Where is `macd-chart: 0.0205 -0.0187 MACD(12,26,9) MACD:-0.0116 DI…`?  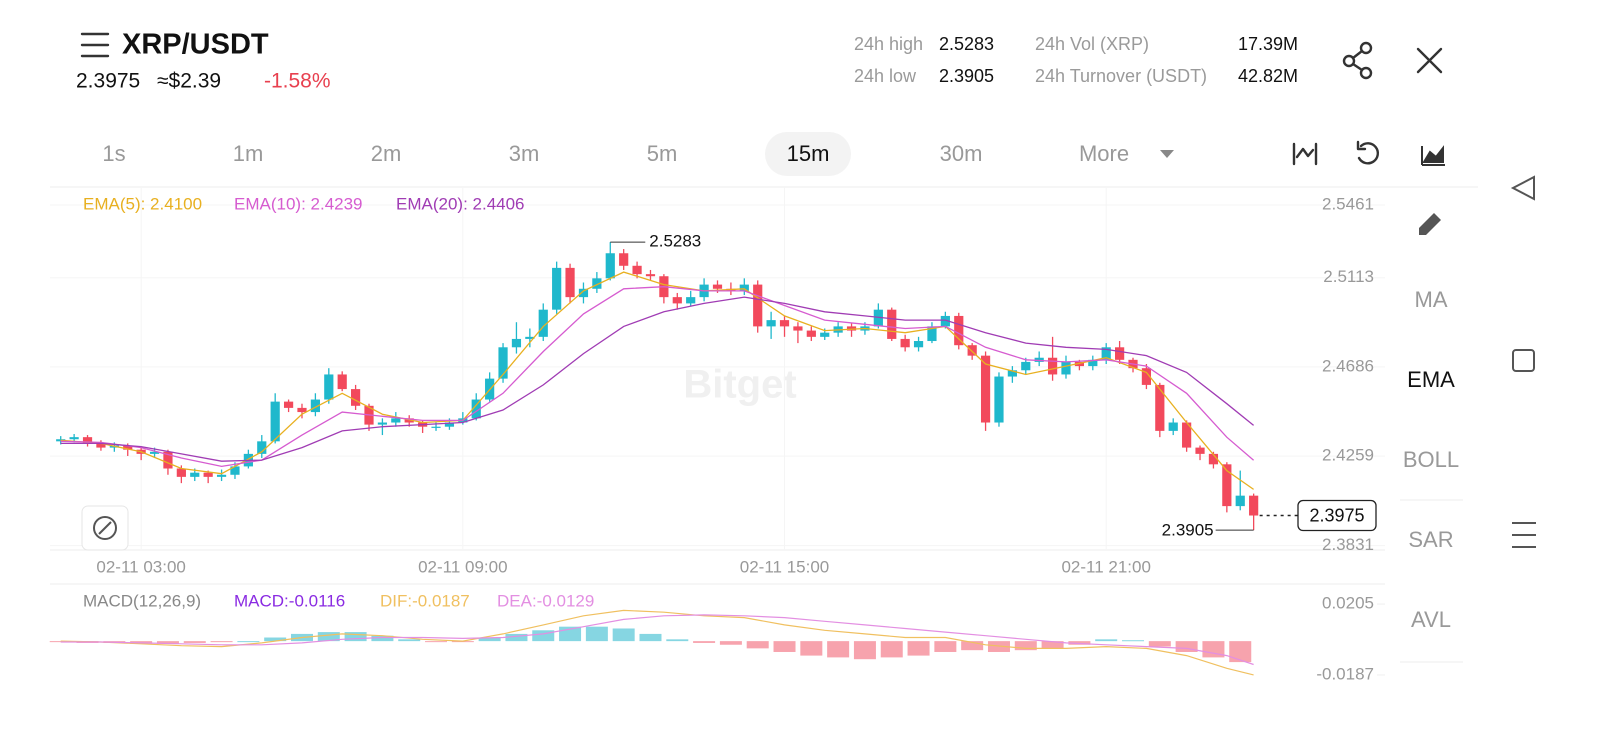 macd-chart: 0.0205 -0.0187 MACD(12,26,9) MACD:-0.0116 DI… is located at coordinates (717, 637).